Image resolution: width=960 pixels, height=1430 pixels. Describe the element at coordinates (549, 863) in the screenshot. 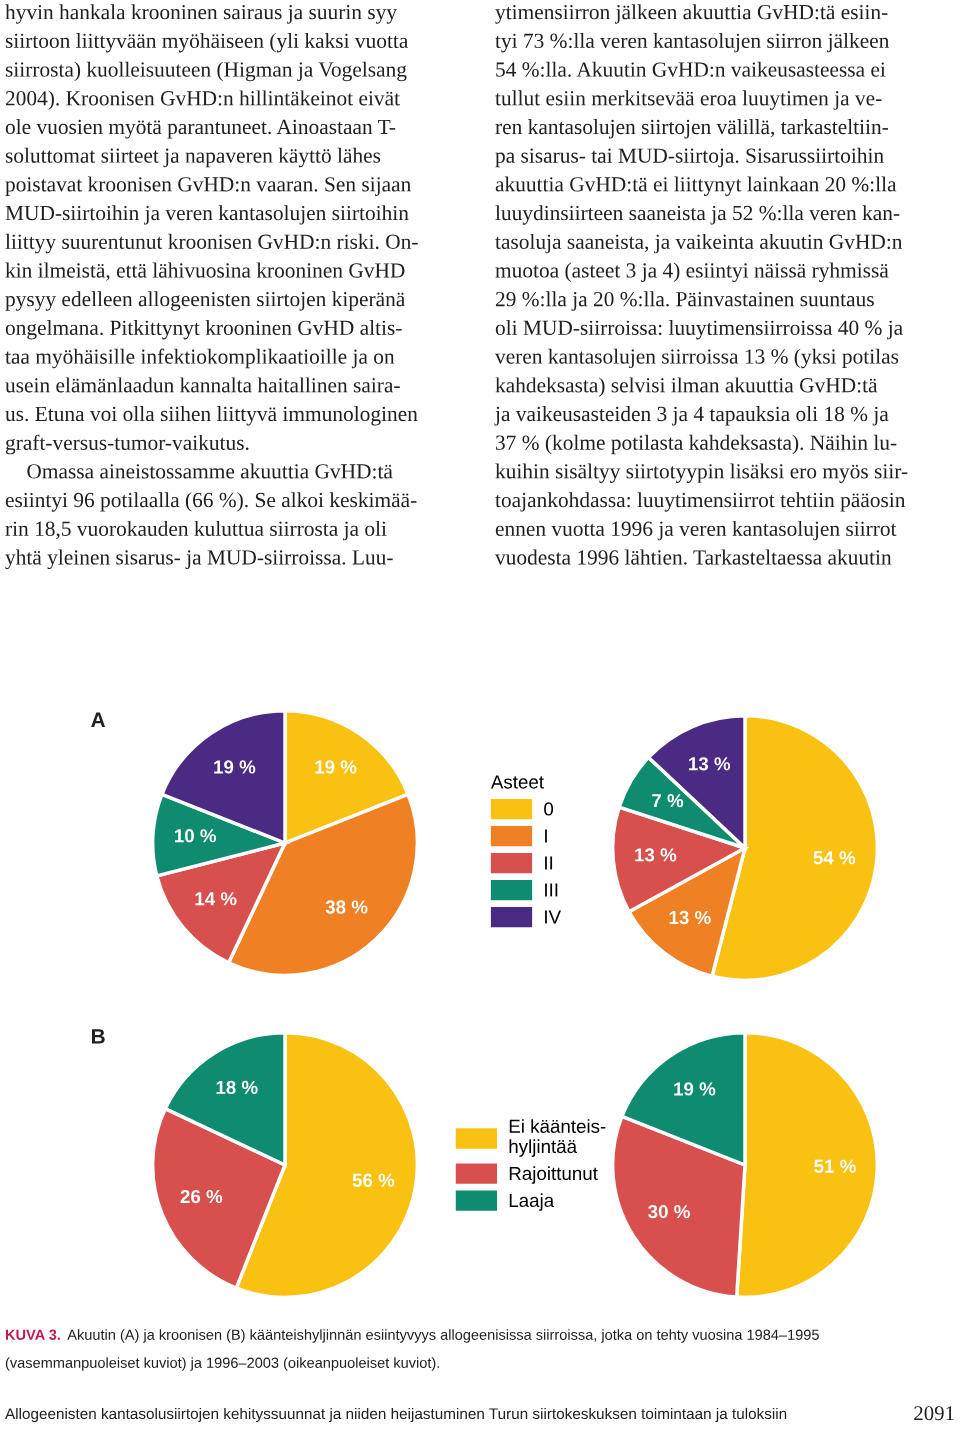

I see `legend-label: II` at that location.